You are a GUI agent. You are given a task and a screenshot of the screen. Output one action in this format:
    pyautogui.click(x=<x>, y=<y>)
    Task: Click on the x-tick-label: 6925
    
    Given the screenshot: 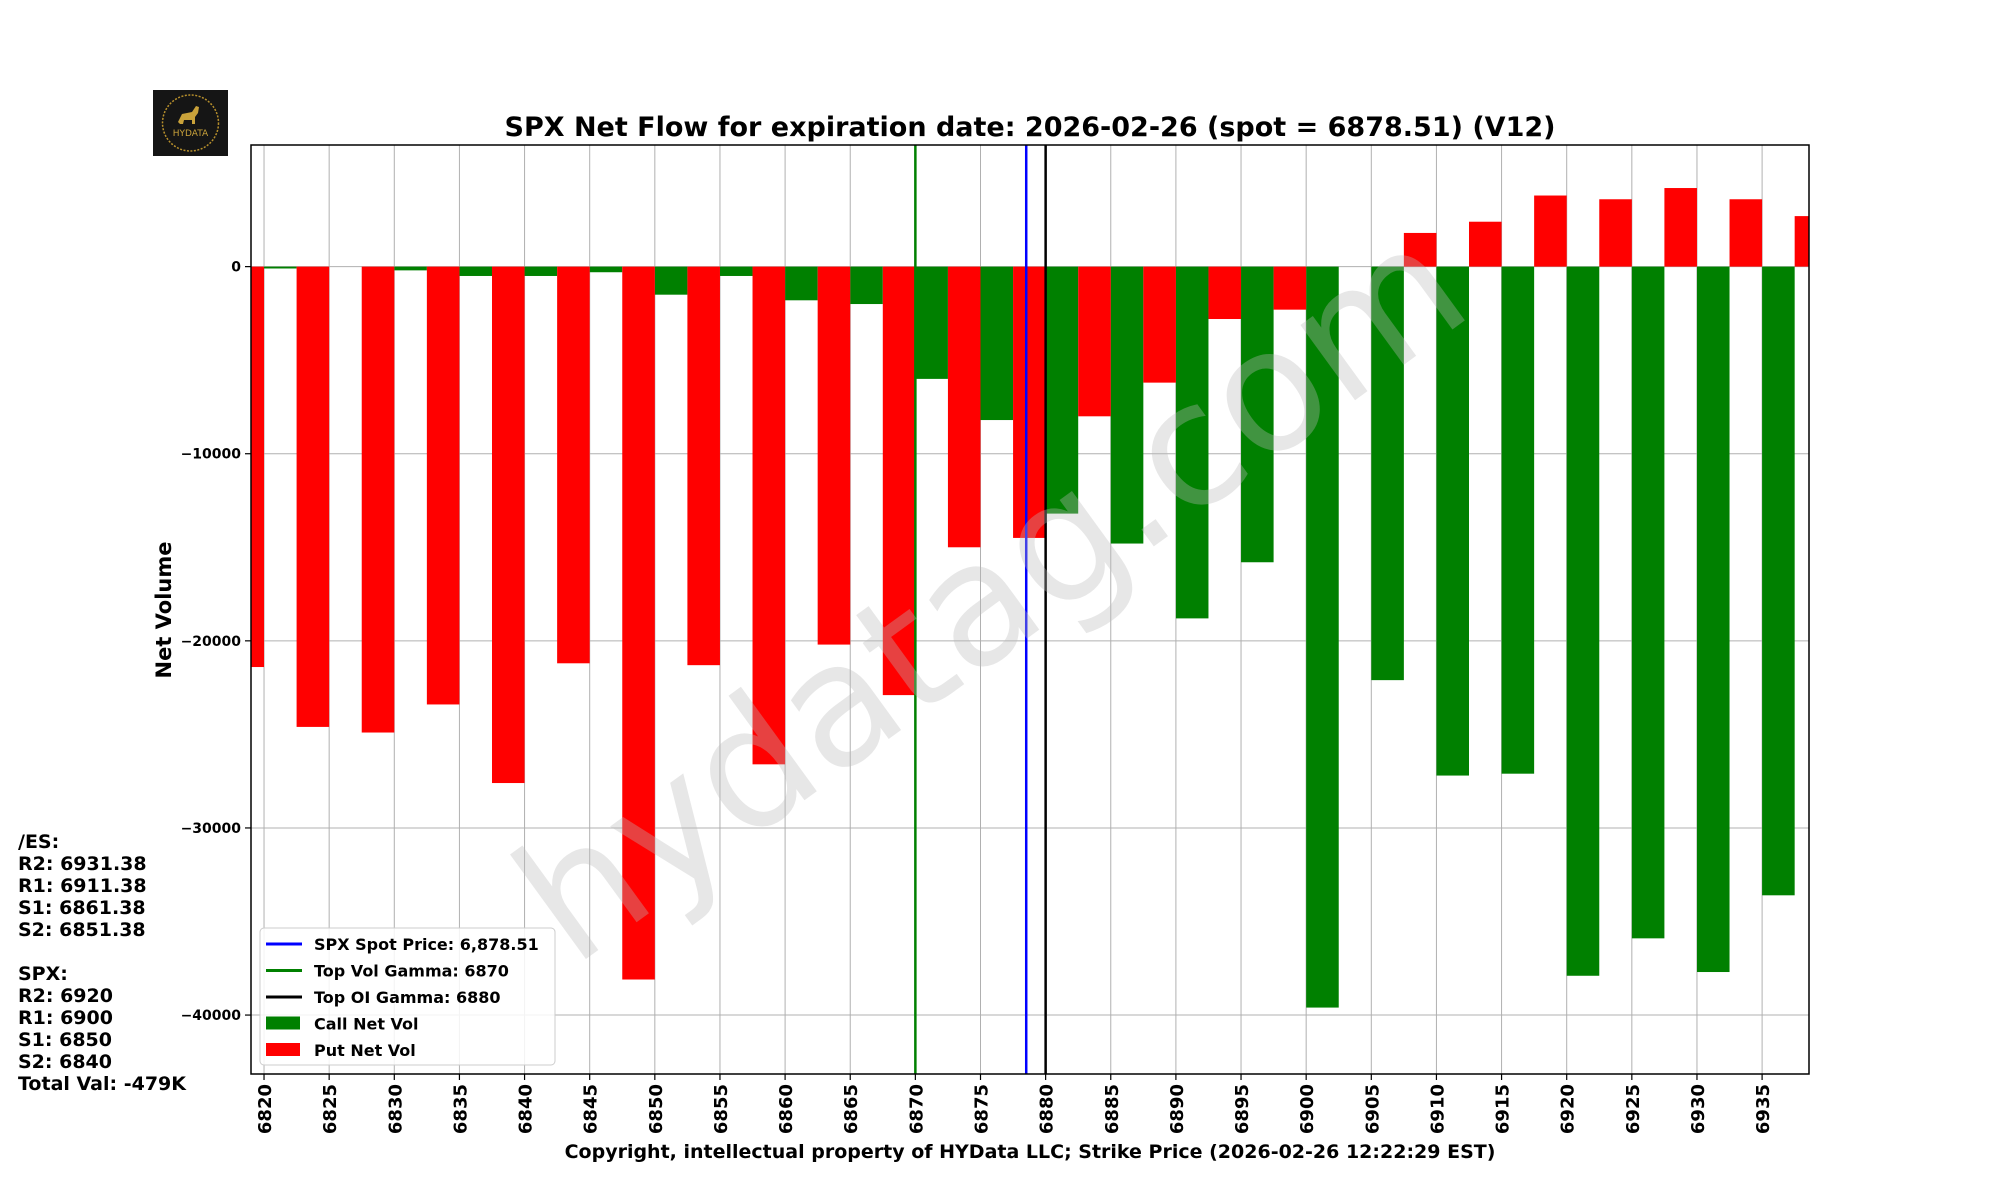 What is the action you would take?
    pyautogui.click(x=1633, y=1109)
    